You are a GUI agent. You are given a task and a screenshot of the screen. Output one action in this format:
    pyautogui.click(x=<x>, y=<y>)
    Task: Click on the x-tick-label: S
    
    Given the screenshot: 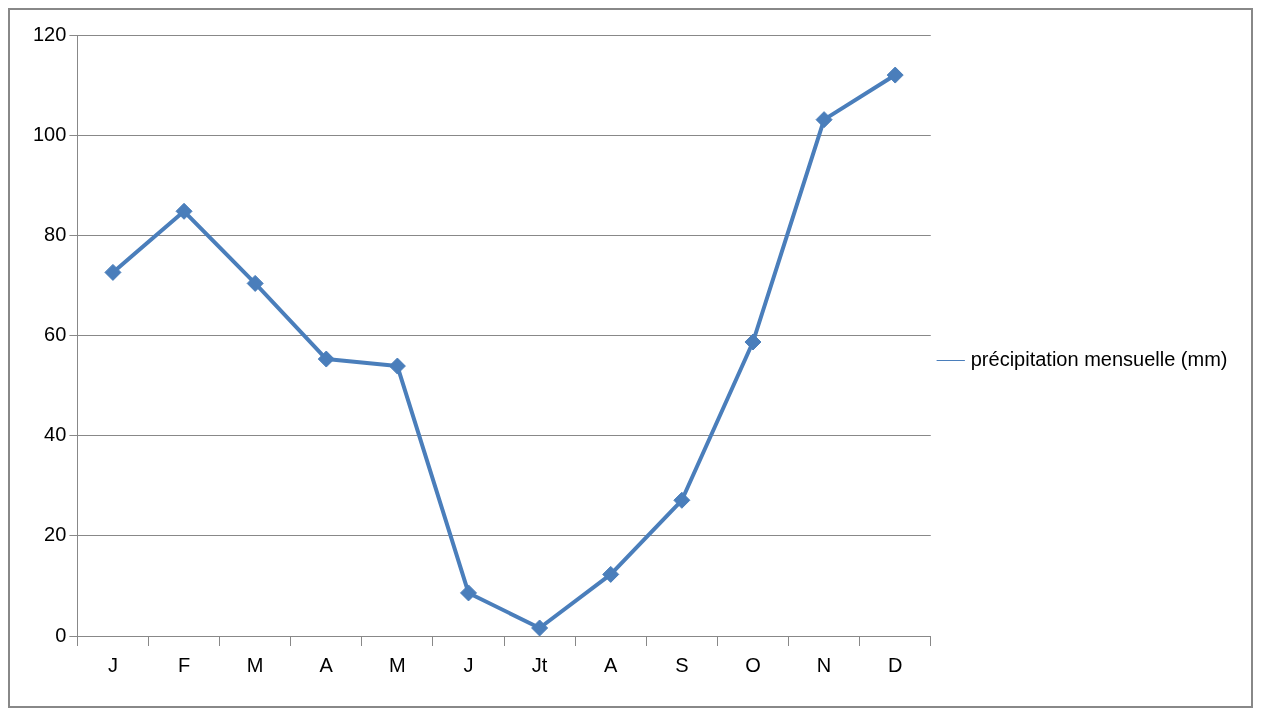 What is the action you would take?
    pyautogui.click(x=682, y=664)
    